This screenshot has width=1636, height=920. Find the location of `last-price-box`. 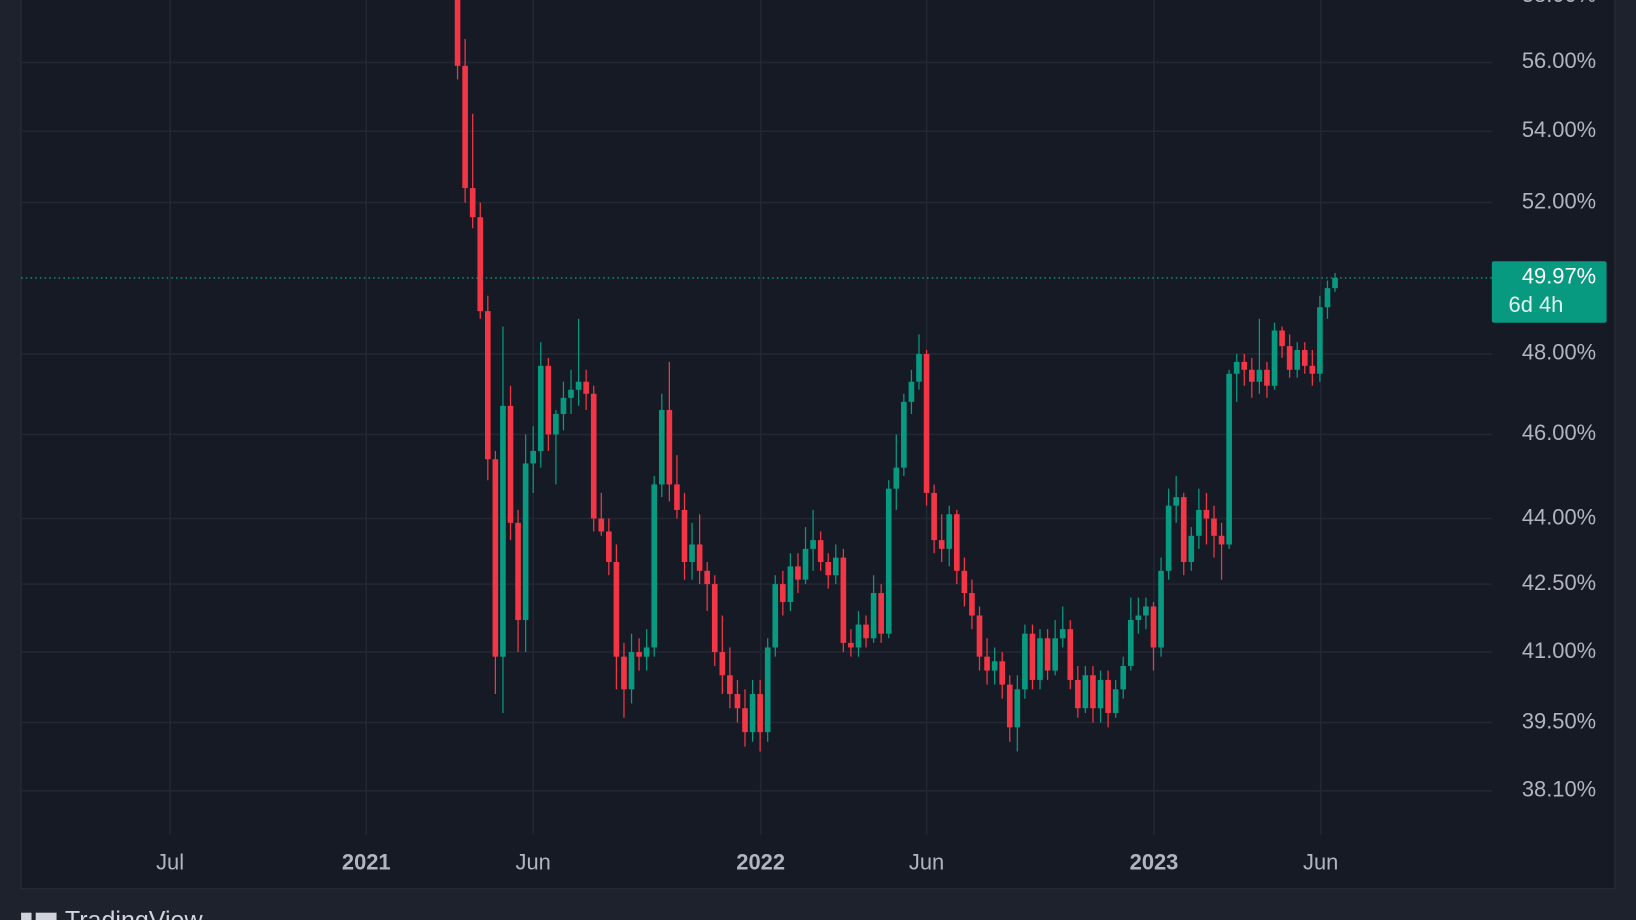

last-price-box is located at coordinates (1549, 292).